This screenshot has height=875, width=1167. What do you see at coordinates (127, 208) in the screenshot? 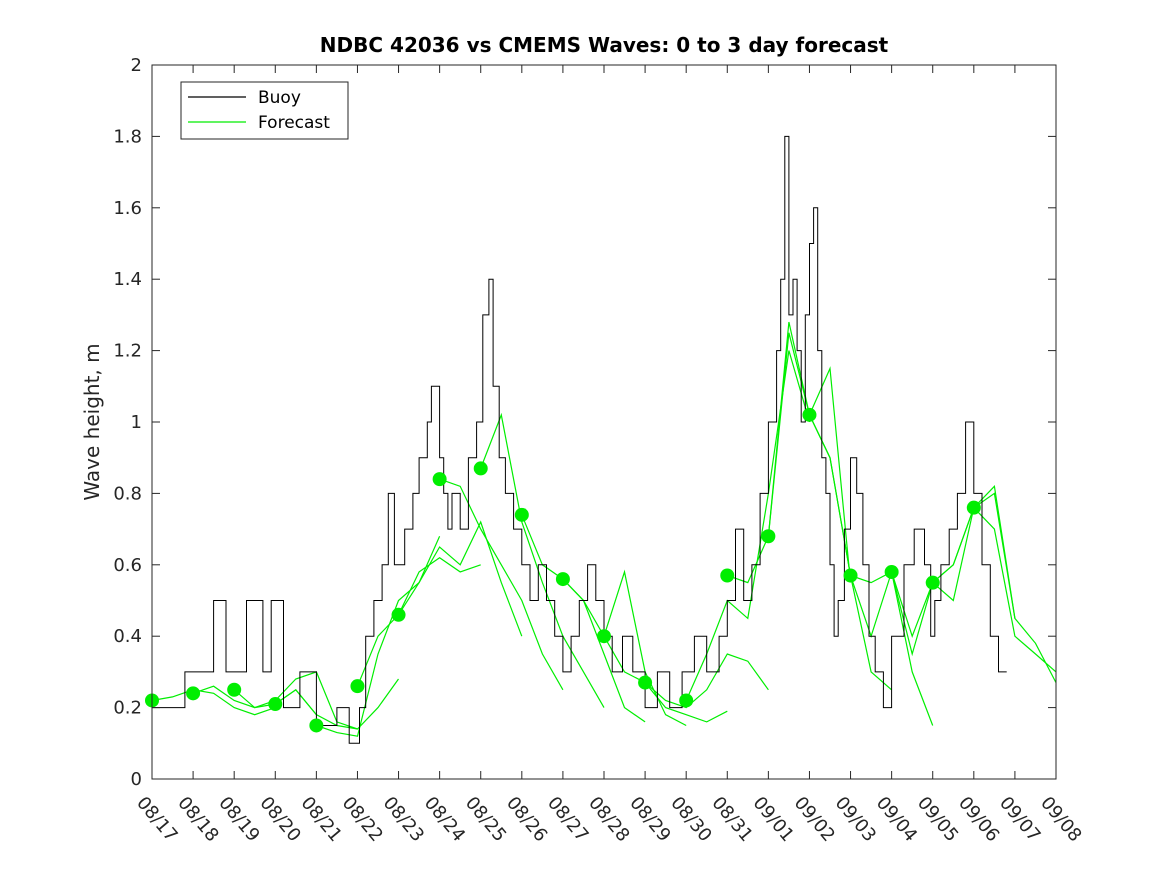
I see `y-tick-label: 1.6` at bounding box center [127, 208].